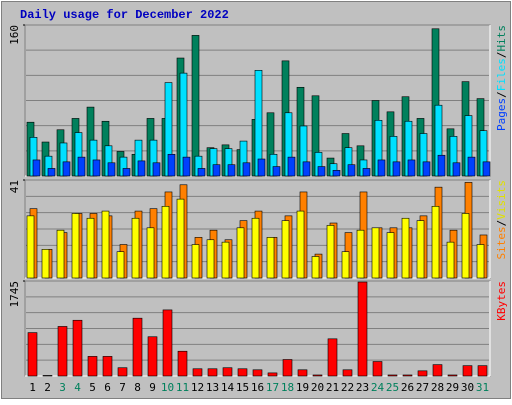  What do you see at coordinates (242, 387) in the screenshot?
I see `x-tick-label: 15` at bounding box center [242, 387].